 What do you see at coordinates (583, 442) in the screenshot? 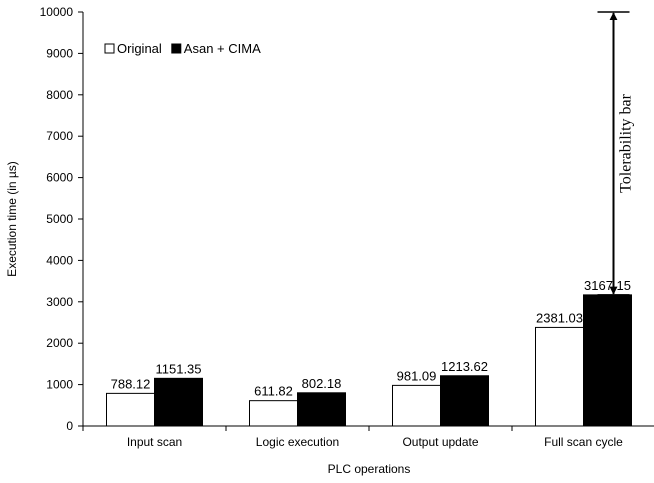
I see `x-tick-label: Full scan cycle` at bounding box center [583, 442].